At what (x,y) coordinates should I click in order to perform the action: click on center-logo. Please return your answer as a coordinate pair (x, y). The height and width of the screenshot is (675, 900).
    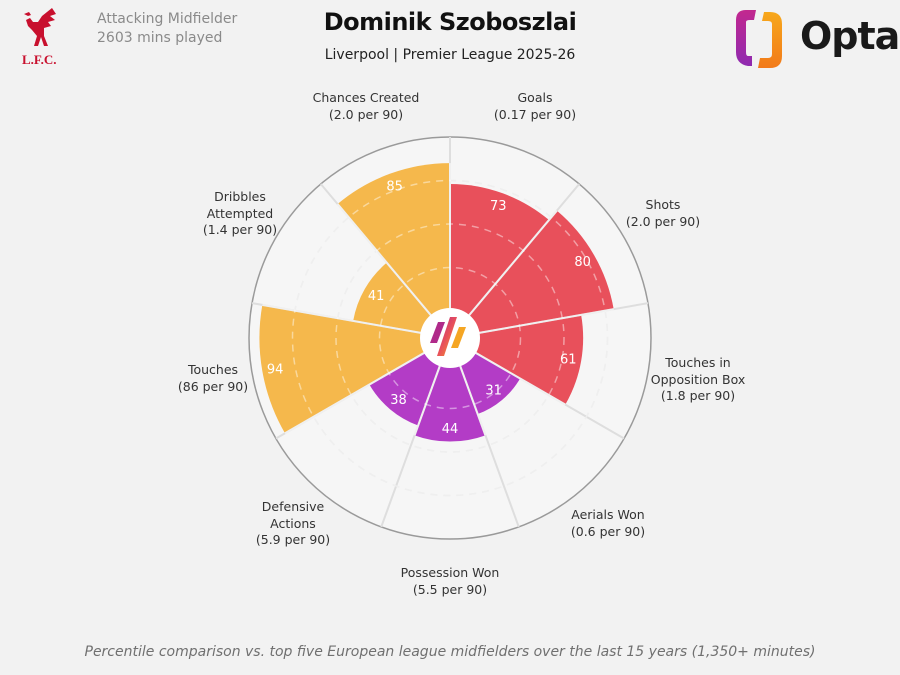
    Looking at the image, I should click on (450, 338).